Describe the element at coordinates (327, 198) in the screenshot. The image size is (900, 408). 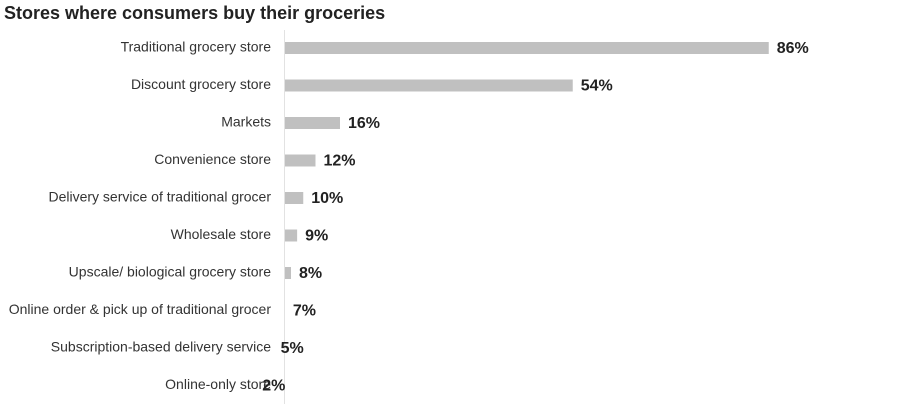
I see `value-label: 10%` at that location.